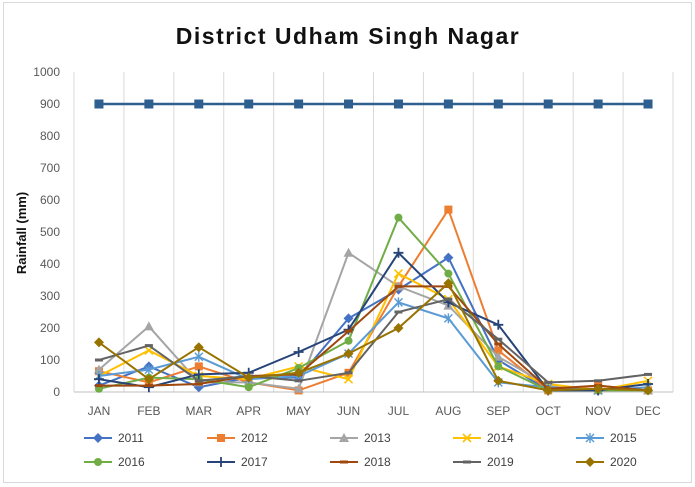  I want to click on legend-label: 2014, so click(500, 438).